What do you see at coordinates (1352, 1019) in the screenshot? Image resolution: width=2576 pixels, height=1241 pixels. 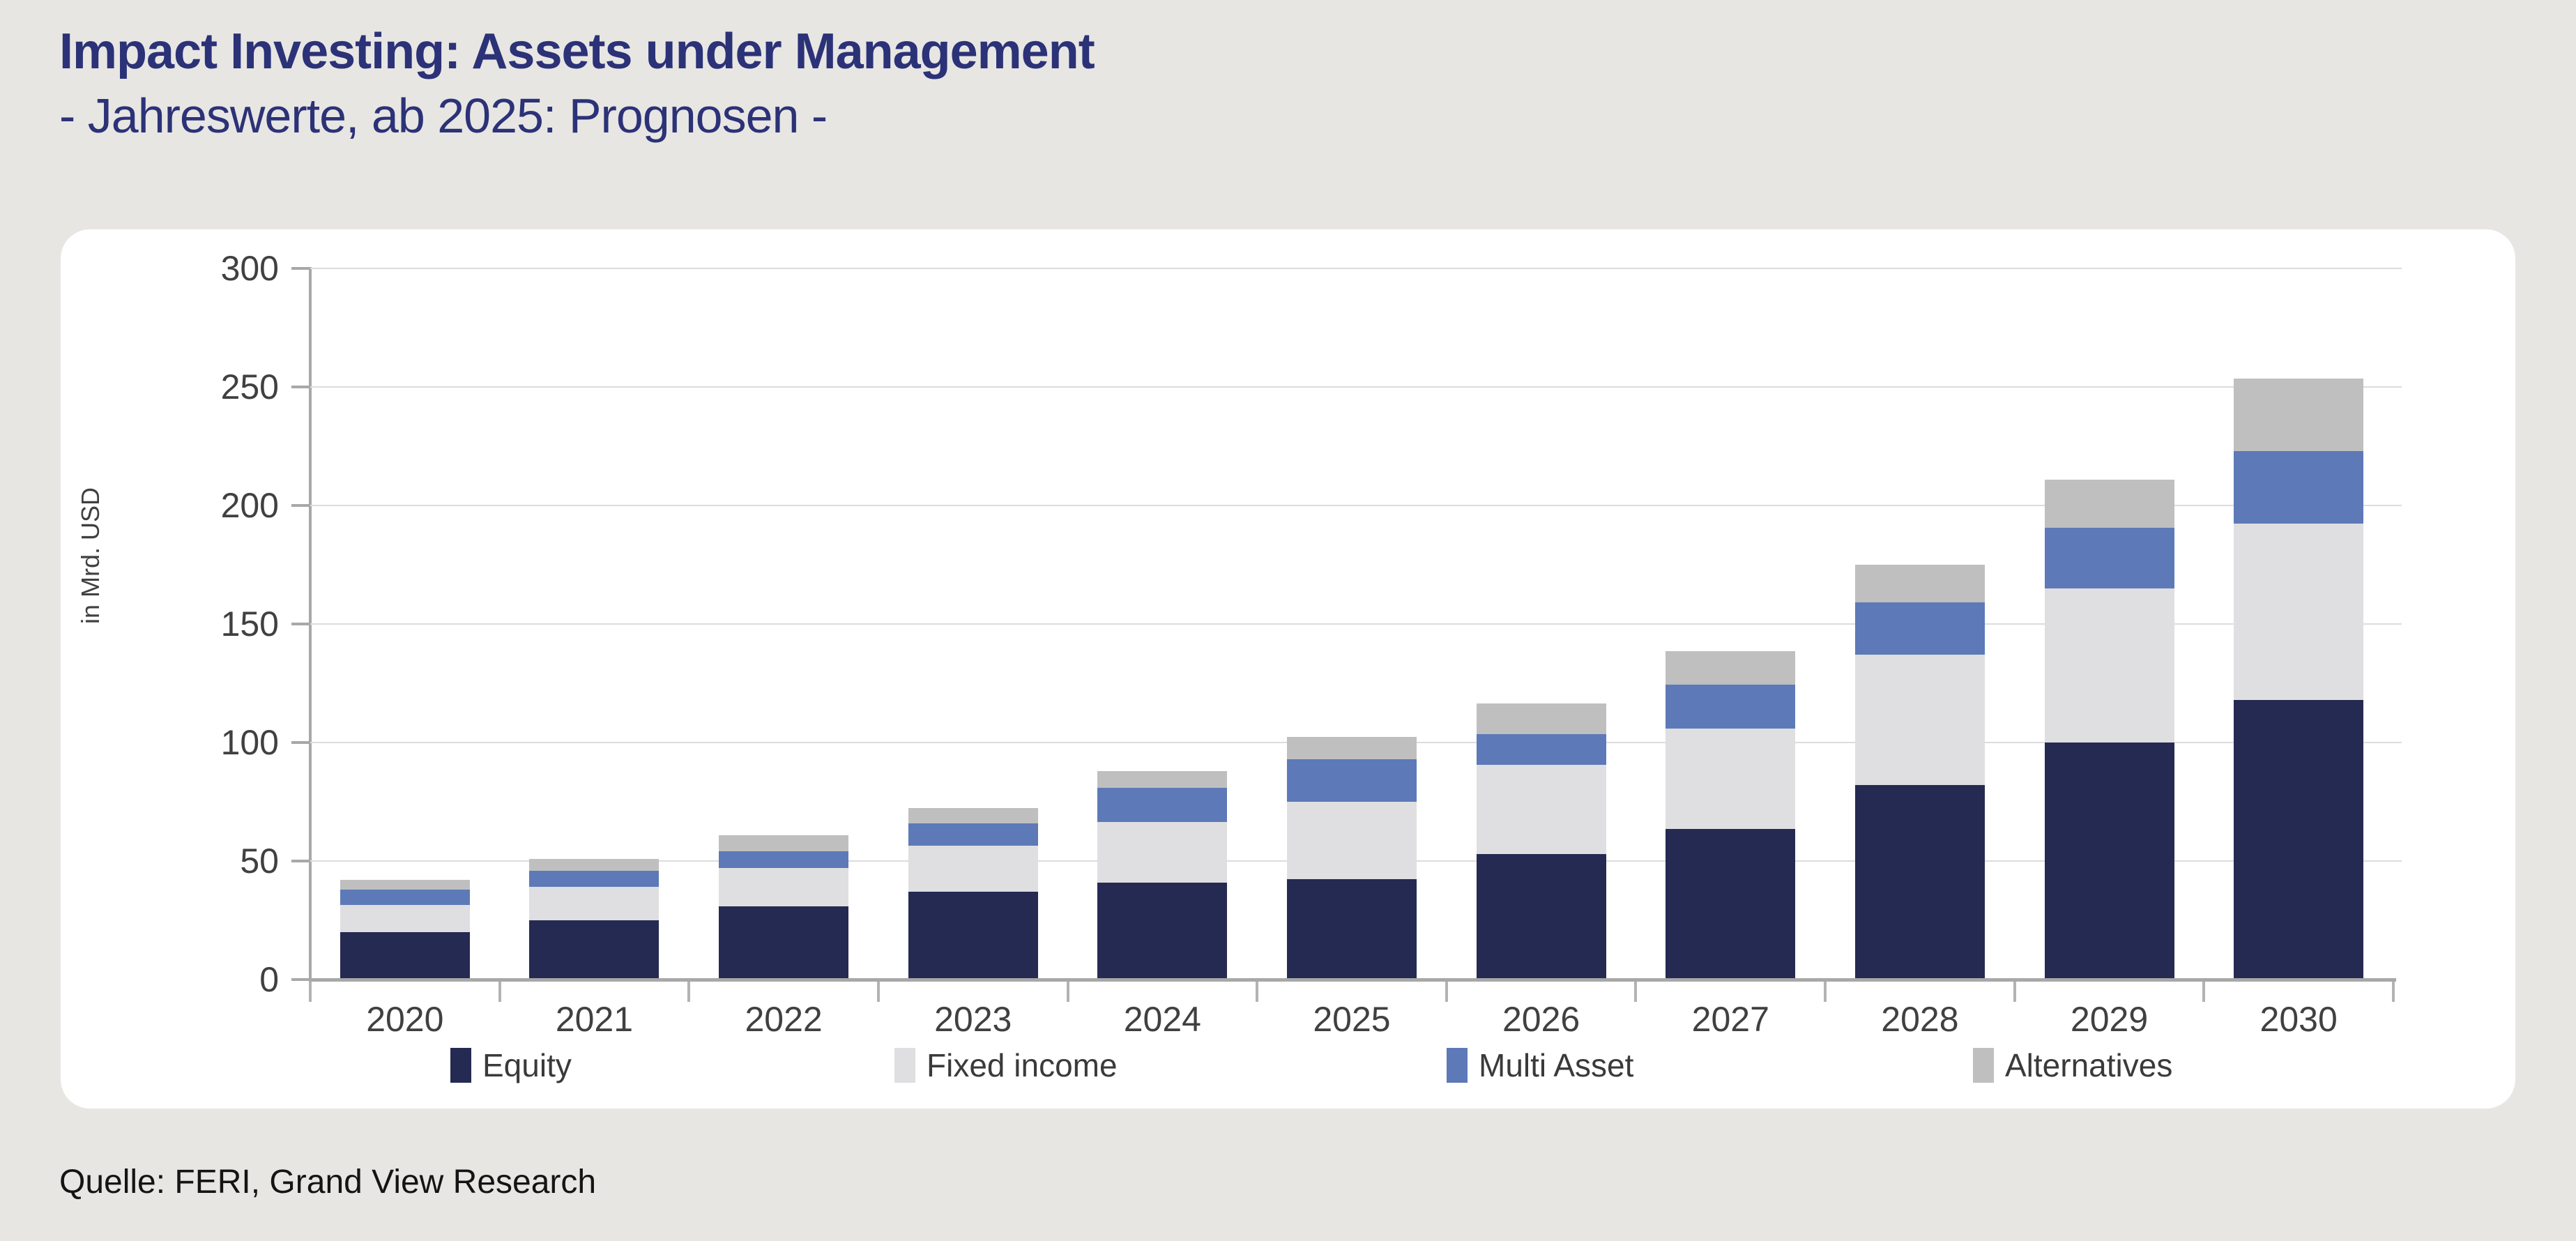 I see `x-axis-label-2025: 2025` at bounding box center [1352, 1019].